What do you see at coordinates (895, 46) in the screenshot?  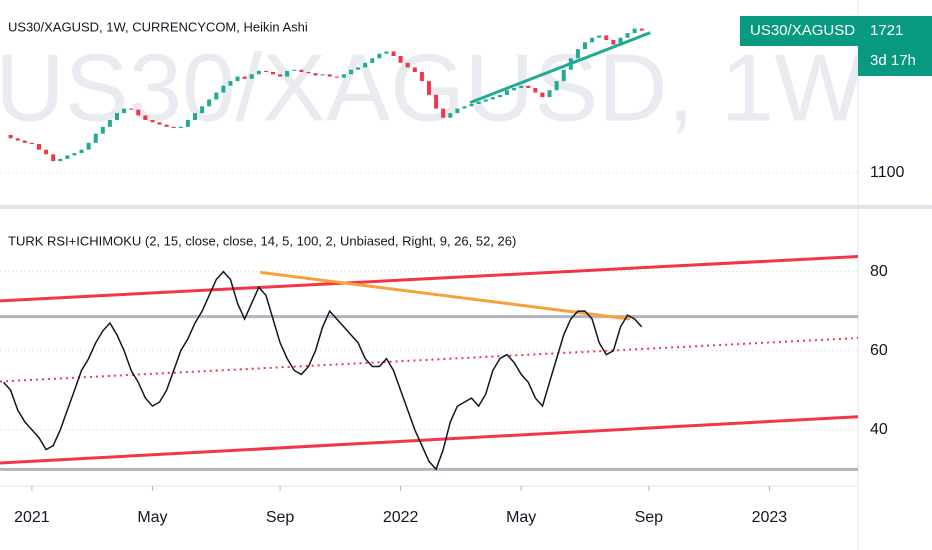 I see `price-box` at bounding box center [895, 46].